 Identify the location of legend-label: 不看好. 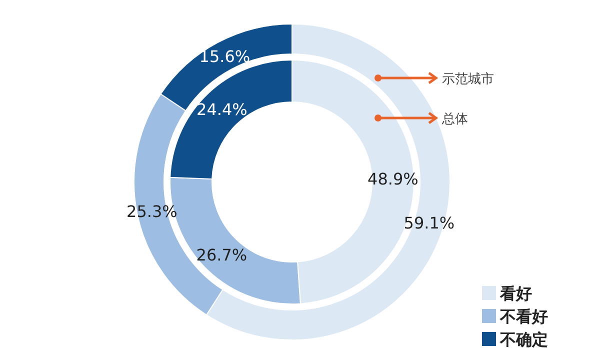
(523, 316).